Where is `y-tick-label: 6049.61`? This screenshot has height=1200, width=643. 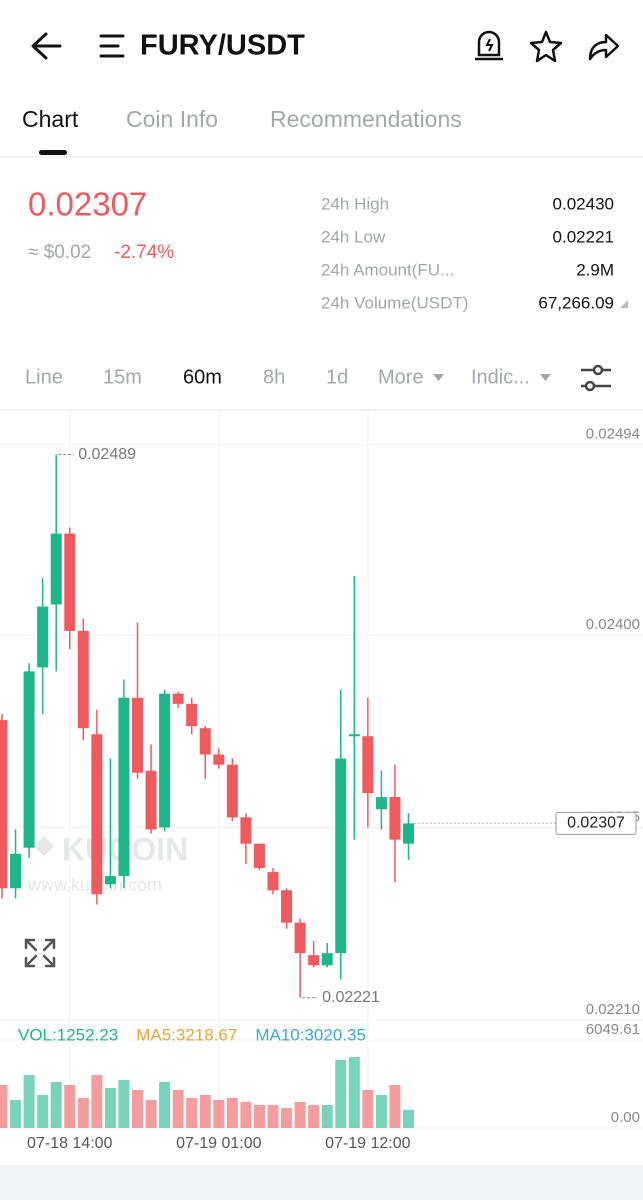 y-tick-label: 6049.61 is located at coordinates (613, 1029).